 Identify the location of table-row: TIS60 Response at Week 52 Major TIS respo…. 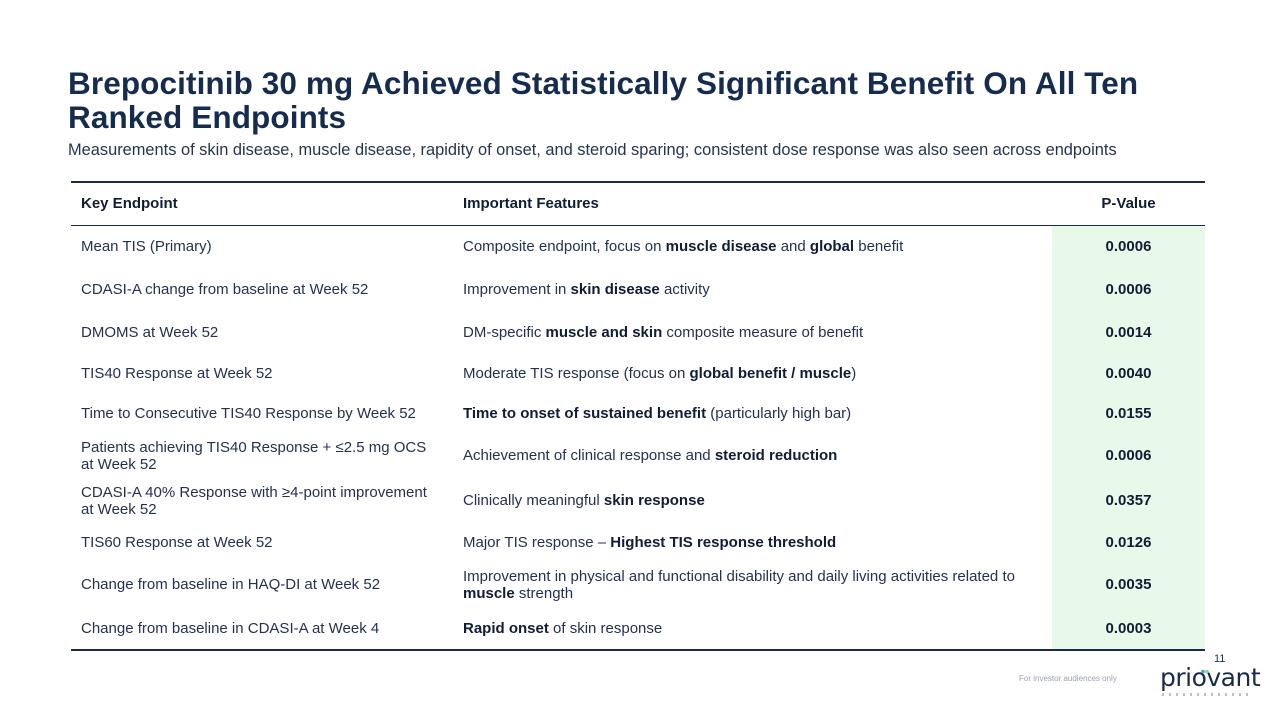
(638, 542).